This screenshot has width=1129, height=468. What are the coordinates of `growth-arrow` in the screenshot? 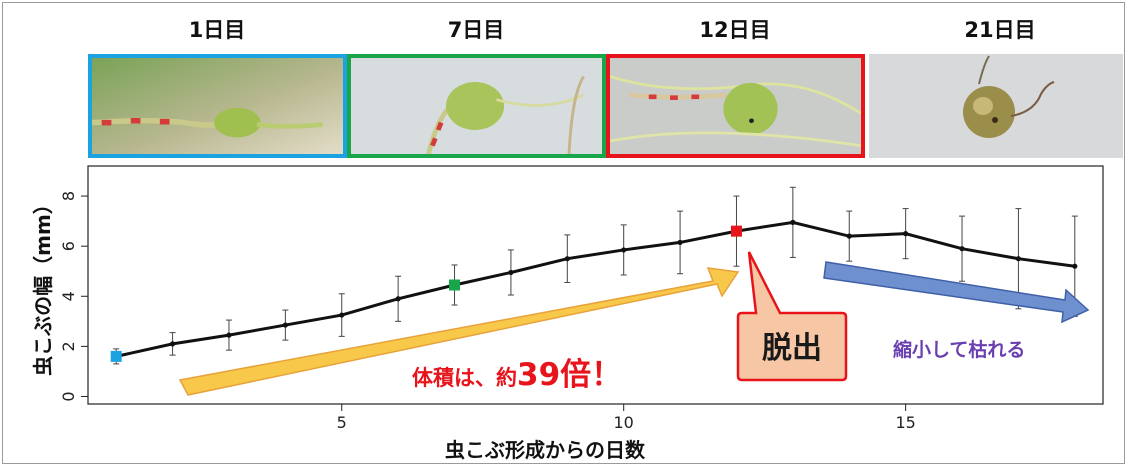 It's located at (459, 331).